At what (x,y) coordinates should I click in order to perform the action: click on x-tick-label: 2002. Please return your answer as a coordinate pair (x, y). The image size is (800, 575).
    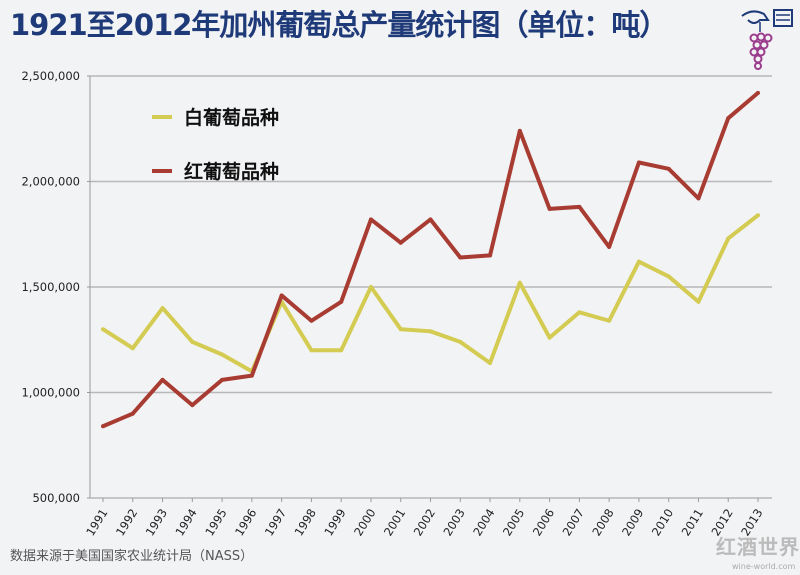
    Looking at the image, I should click on (424, 522).